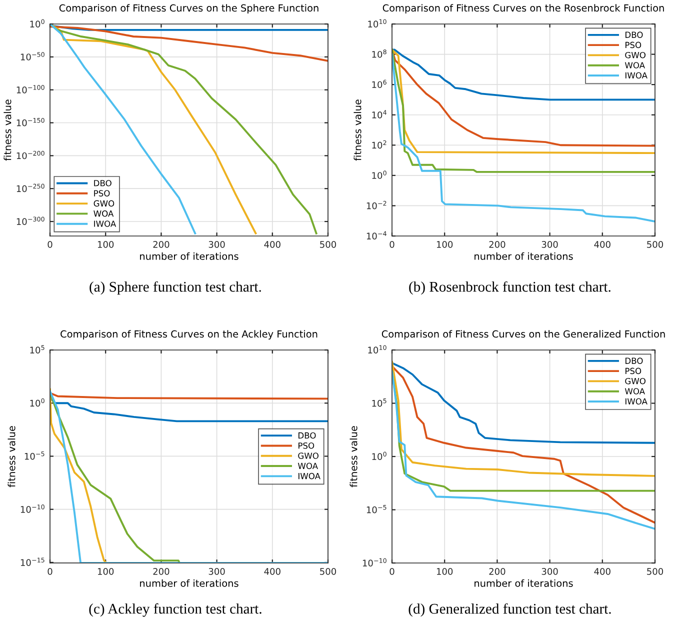  I want to click on y-tick-label: 10$^{6}$, so click(379, 84).